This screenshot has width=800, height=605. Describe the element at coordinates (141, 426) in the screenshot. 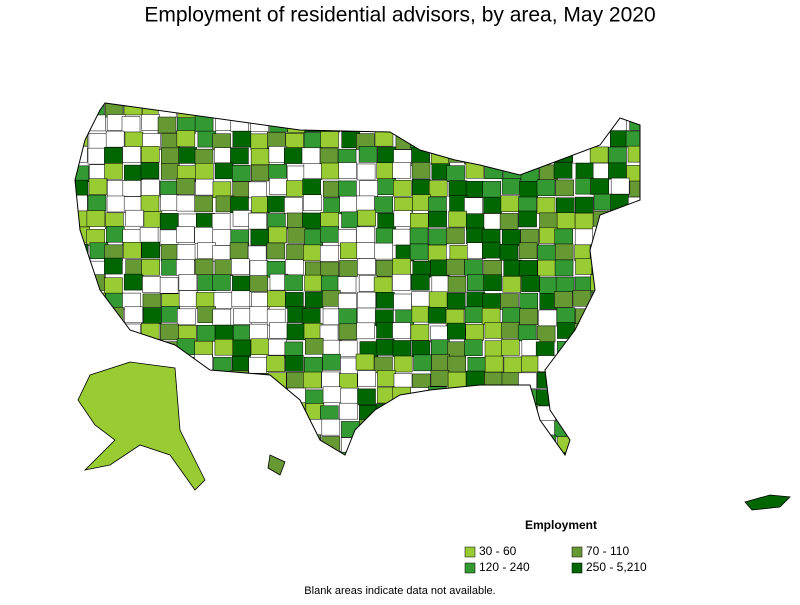

I see `alaska` at that location.